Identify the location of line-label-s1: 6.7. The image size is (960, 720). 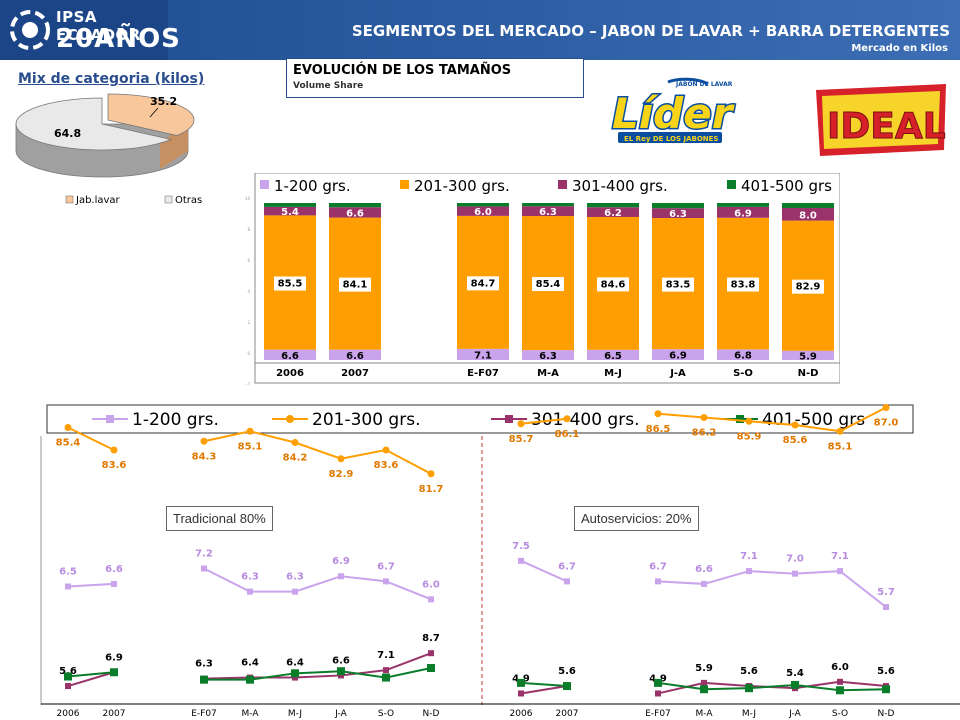
(658, 566).